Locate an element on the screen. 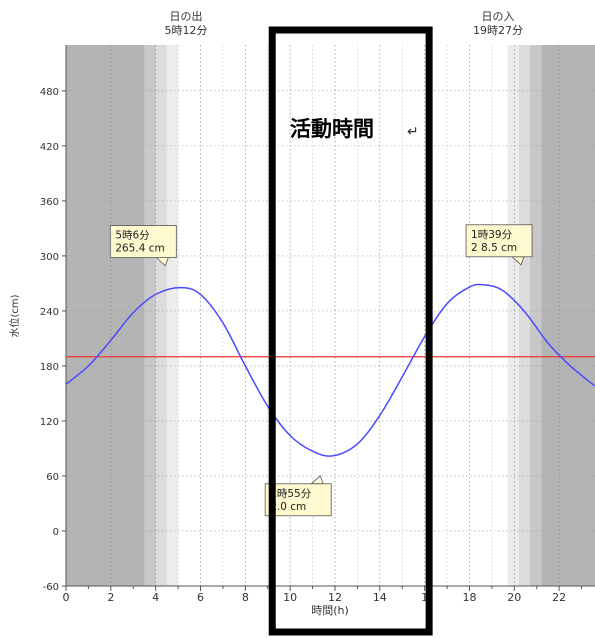  x-tick-label-8: 8 is located at coordinates (245, 597).